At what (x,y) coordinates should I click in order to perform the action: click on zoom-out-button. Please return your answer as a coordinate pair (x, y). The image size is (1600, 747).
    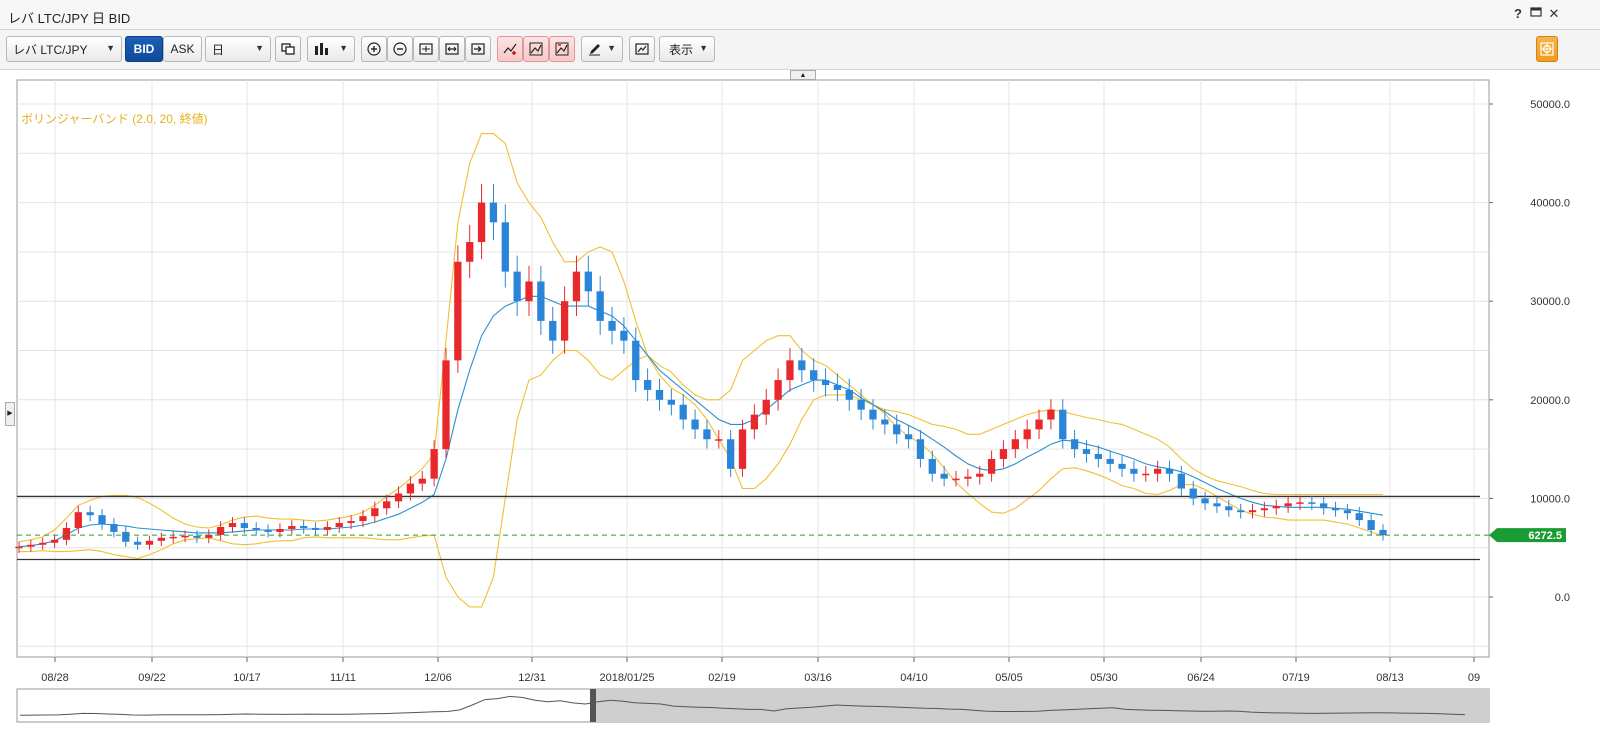
    Looking at the image, I should click on (400, 49).